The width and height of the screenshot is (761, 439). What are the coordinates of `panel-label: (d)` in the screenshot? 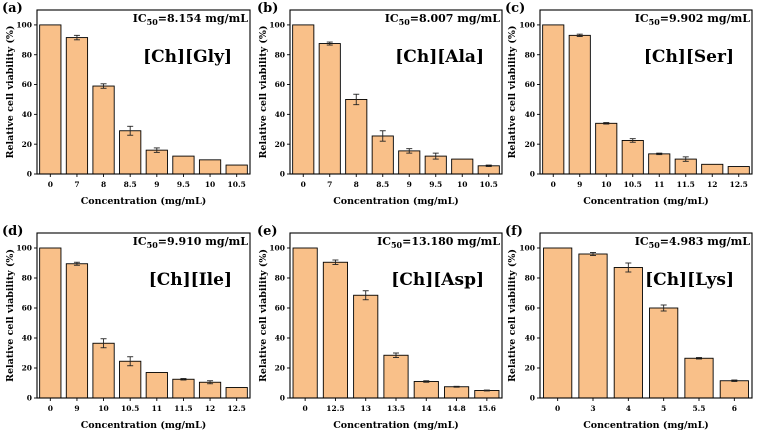 It's located at (12, 231).